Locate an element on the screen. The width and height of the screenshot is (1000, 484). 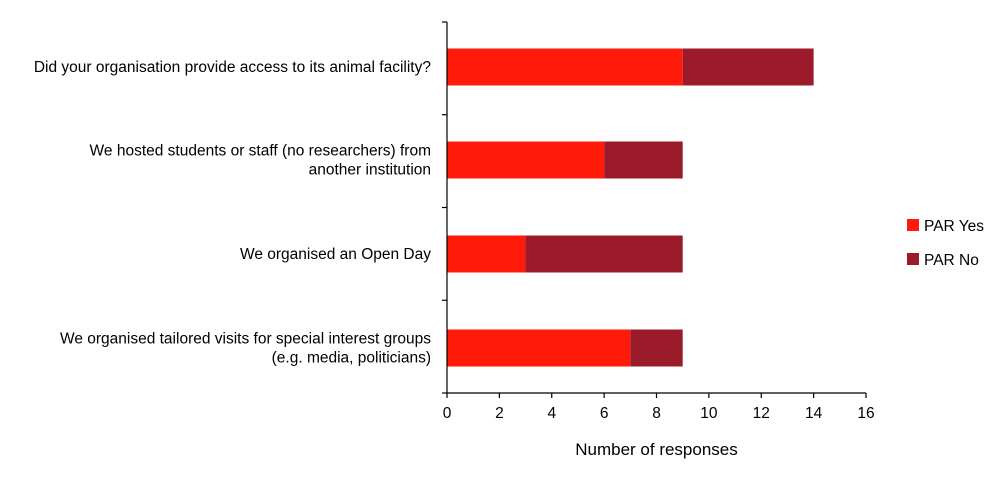
legend-label-par-yes: PAR Yes is located at coordinates (954, 226).